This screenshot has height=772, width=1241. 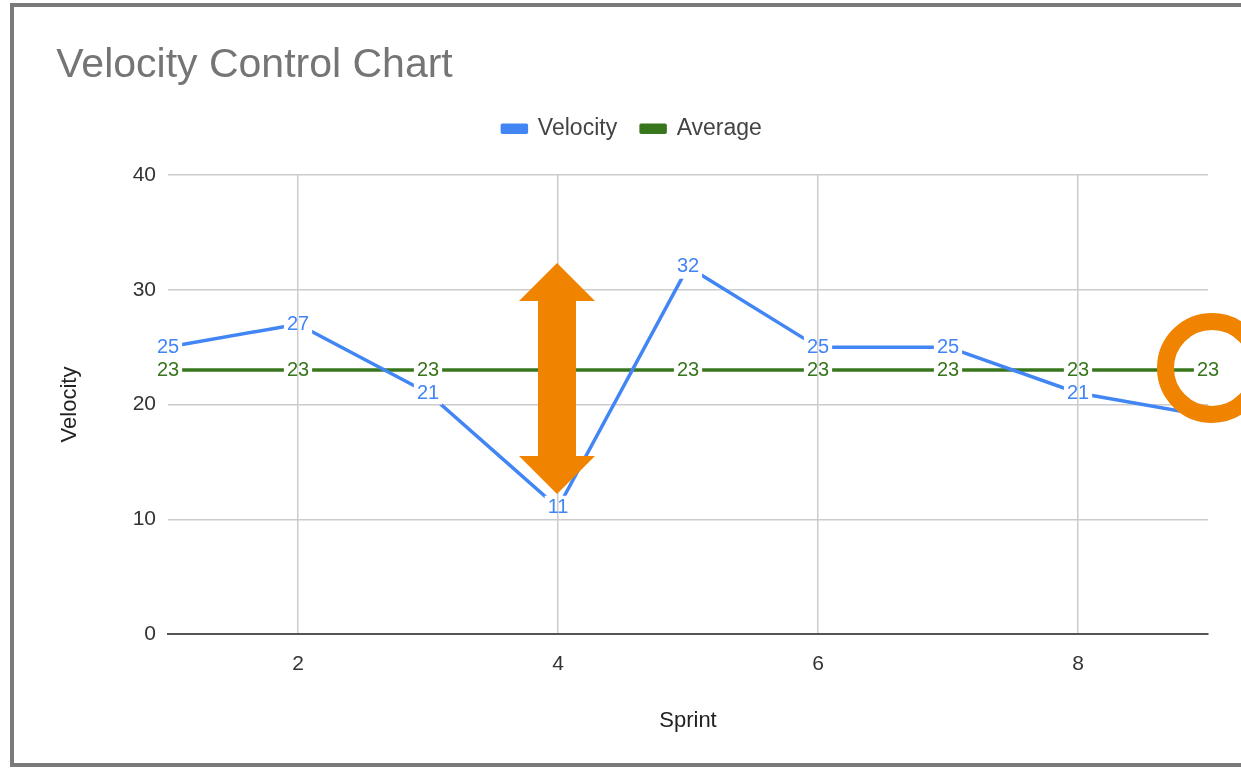 What do you see at coordinates (818, 663) in the screenshot?
I see `x-tick-label: 6` at bounding box center [818, 663].